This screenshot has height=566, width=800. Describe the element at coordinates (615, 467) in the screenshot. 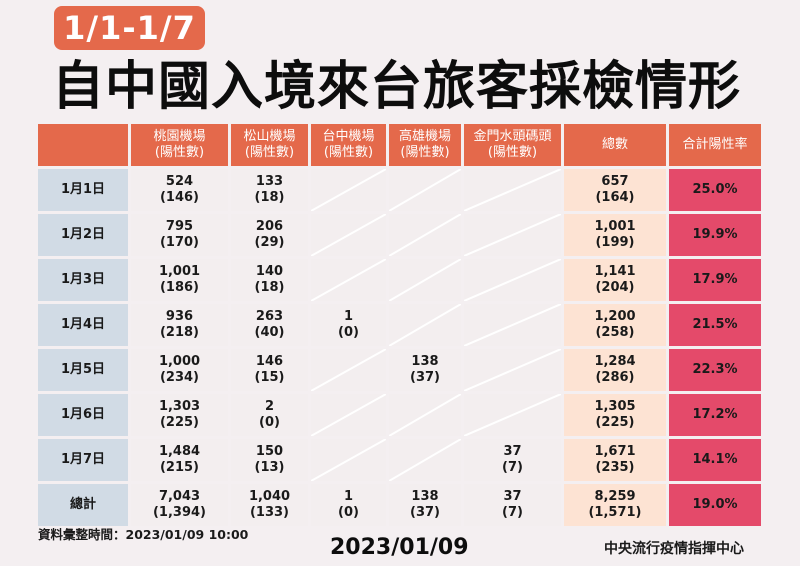

I see `positive-count: (235)` at that location.